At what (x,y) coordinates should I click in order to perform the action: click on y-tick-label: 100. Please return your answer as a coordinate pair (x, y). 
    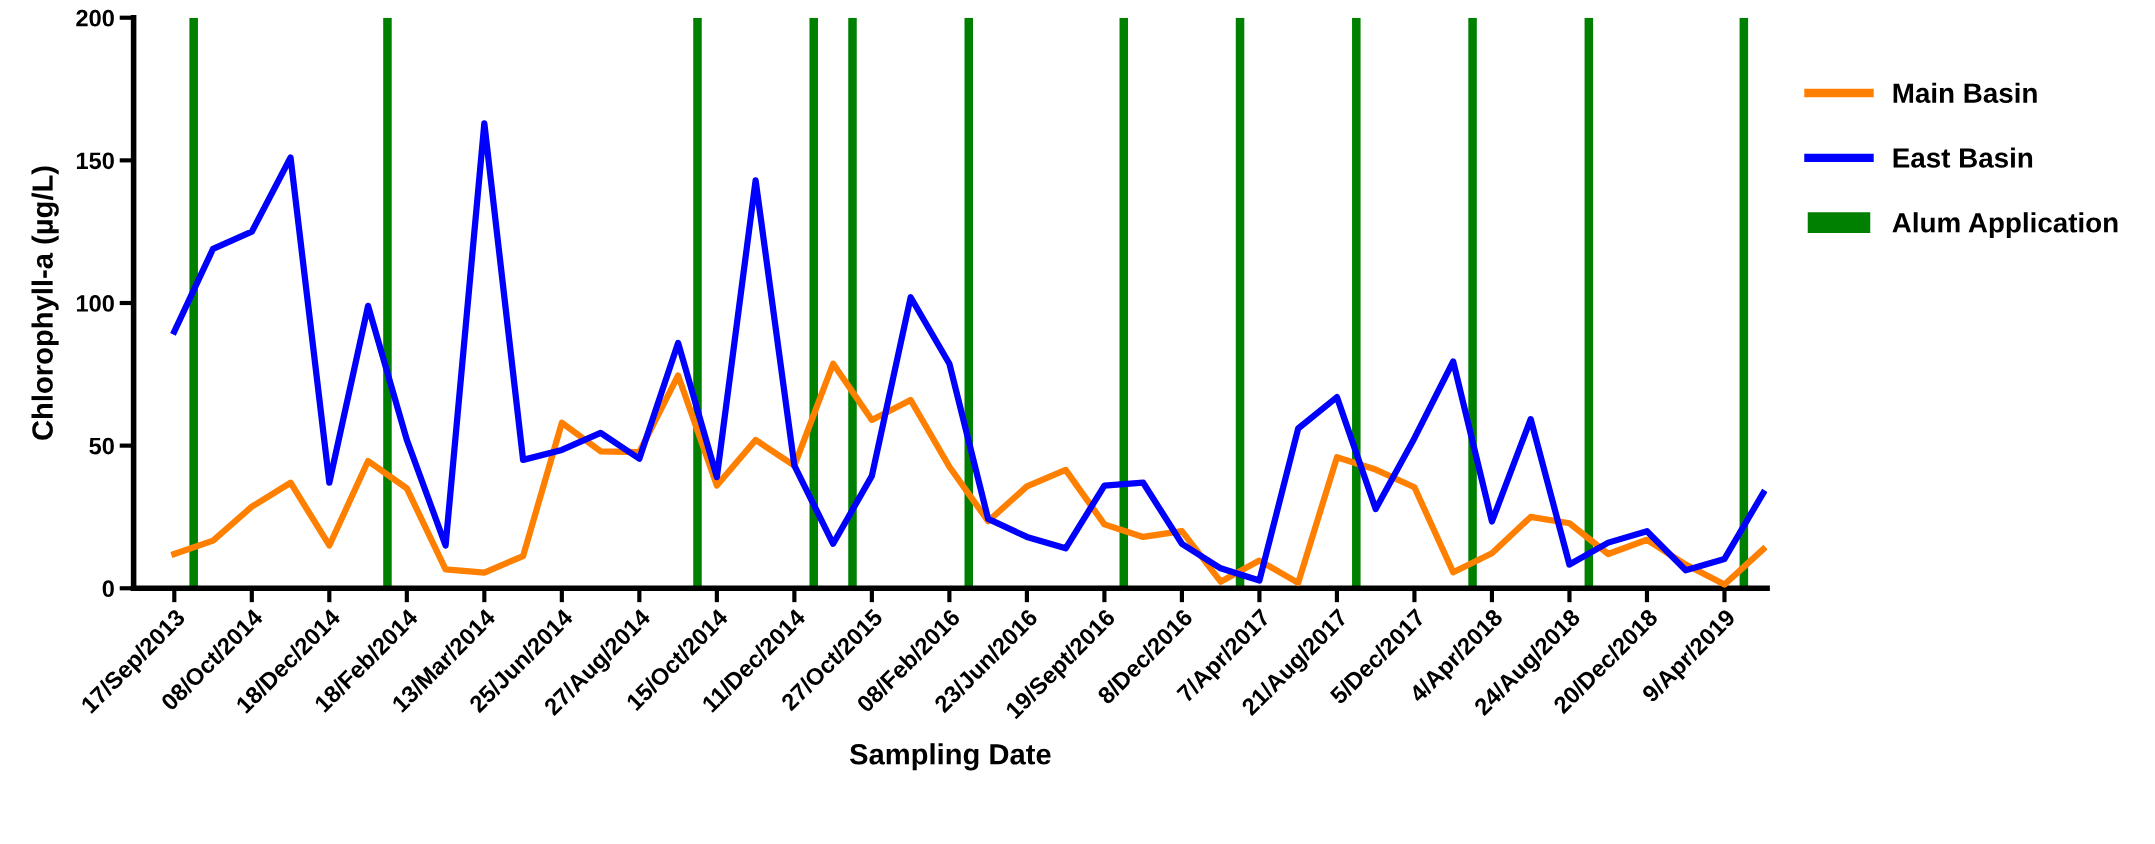
    Looking at the image, I should click on (95, 303).